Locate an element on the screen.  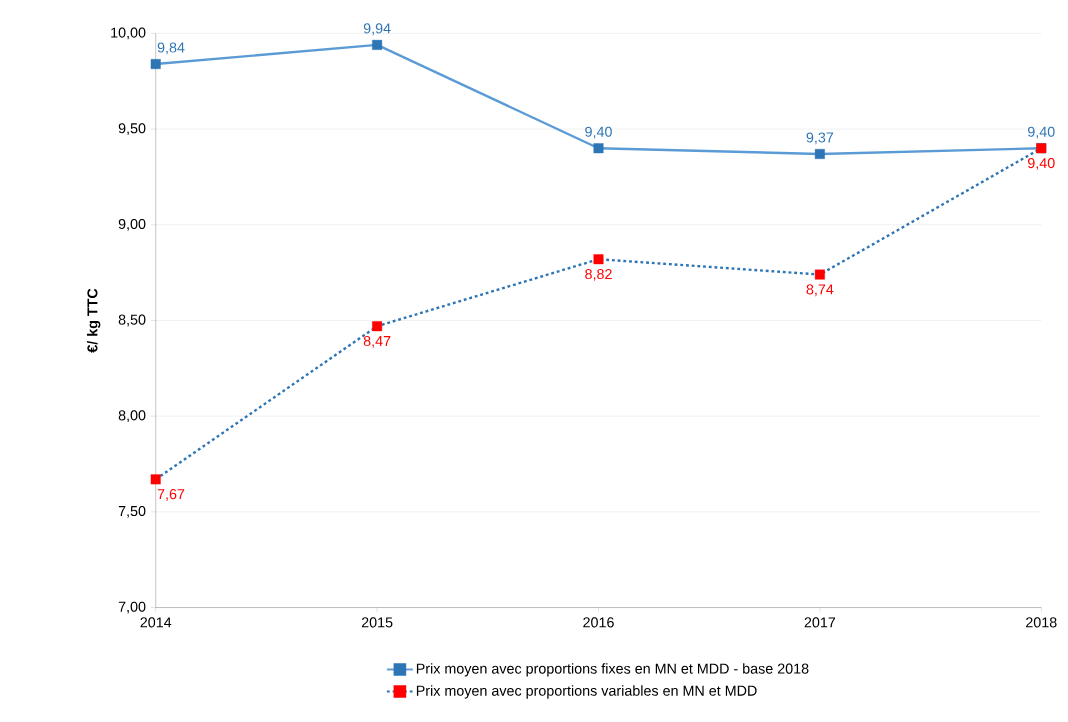
data-label: 9,84 is located at coordinates (171, 48).